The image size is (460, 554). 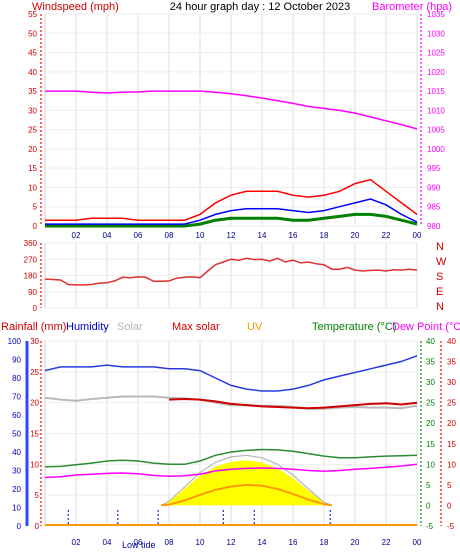 What do you see at coordinates (35, 226) in the screenshot?
I see `windspeed-tick-label: 0` at bounding box center [35, 226].